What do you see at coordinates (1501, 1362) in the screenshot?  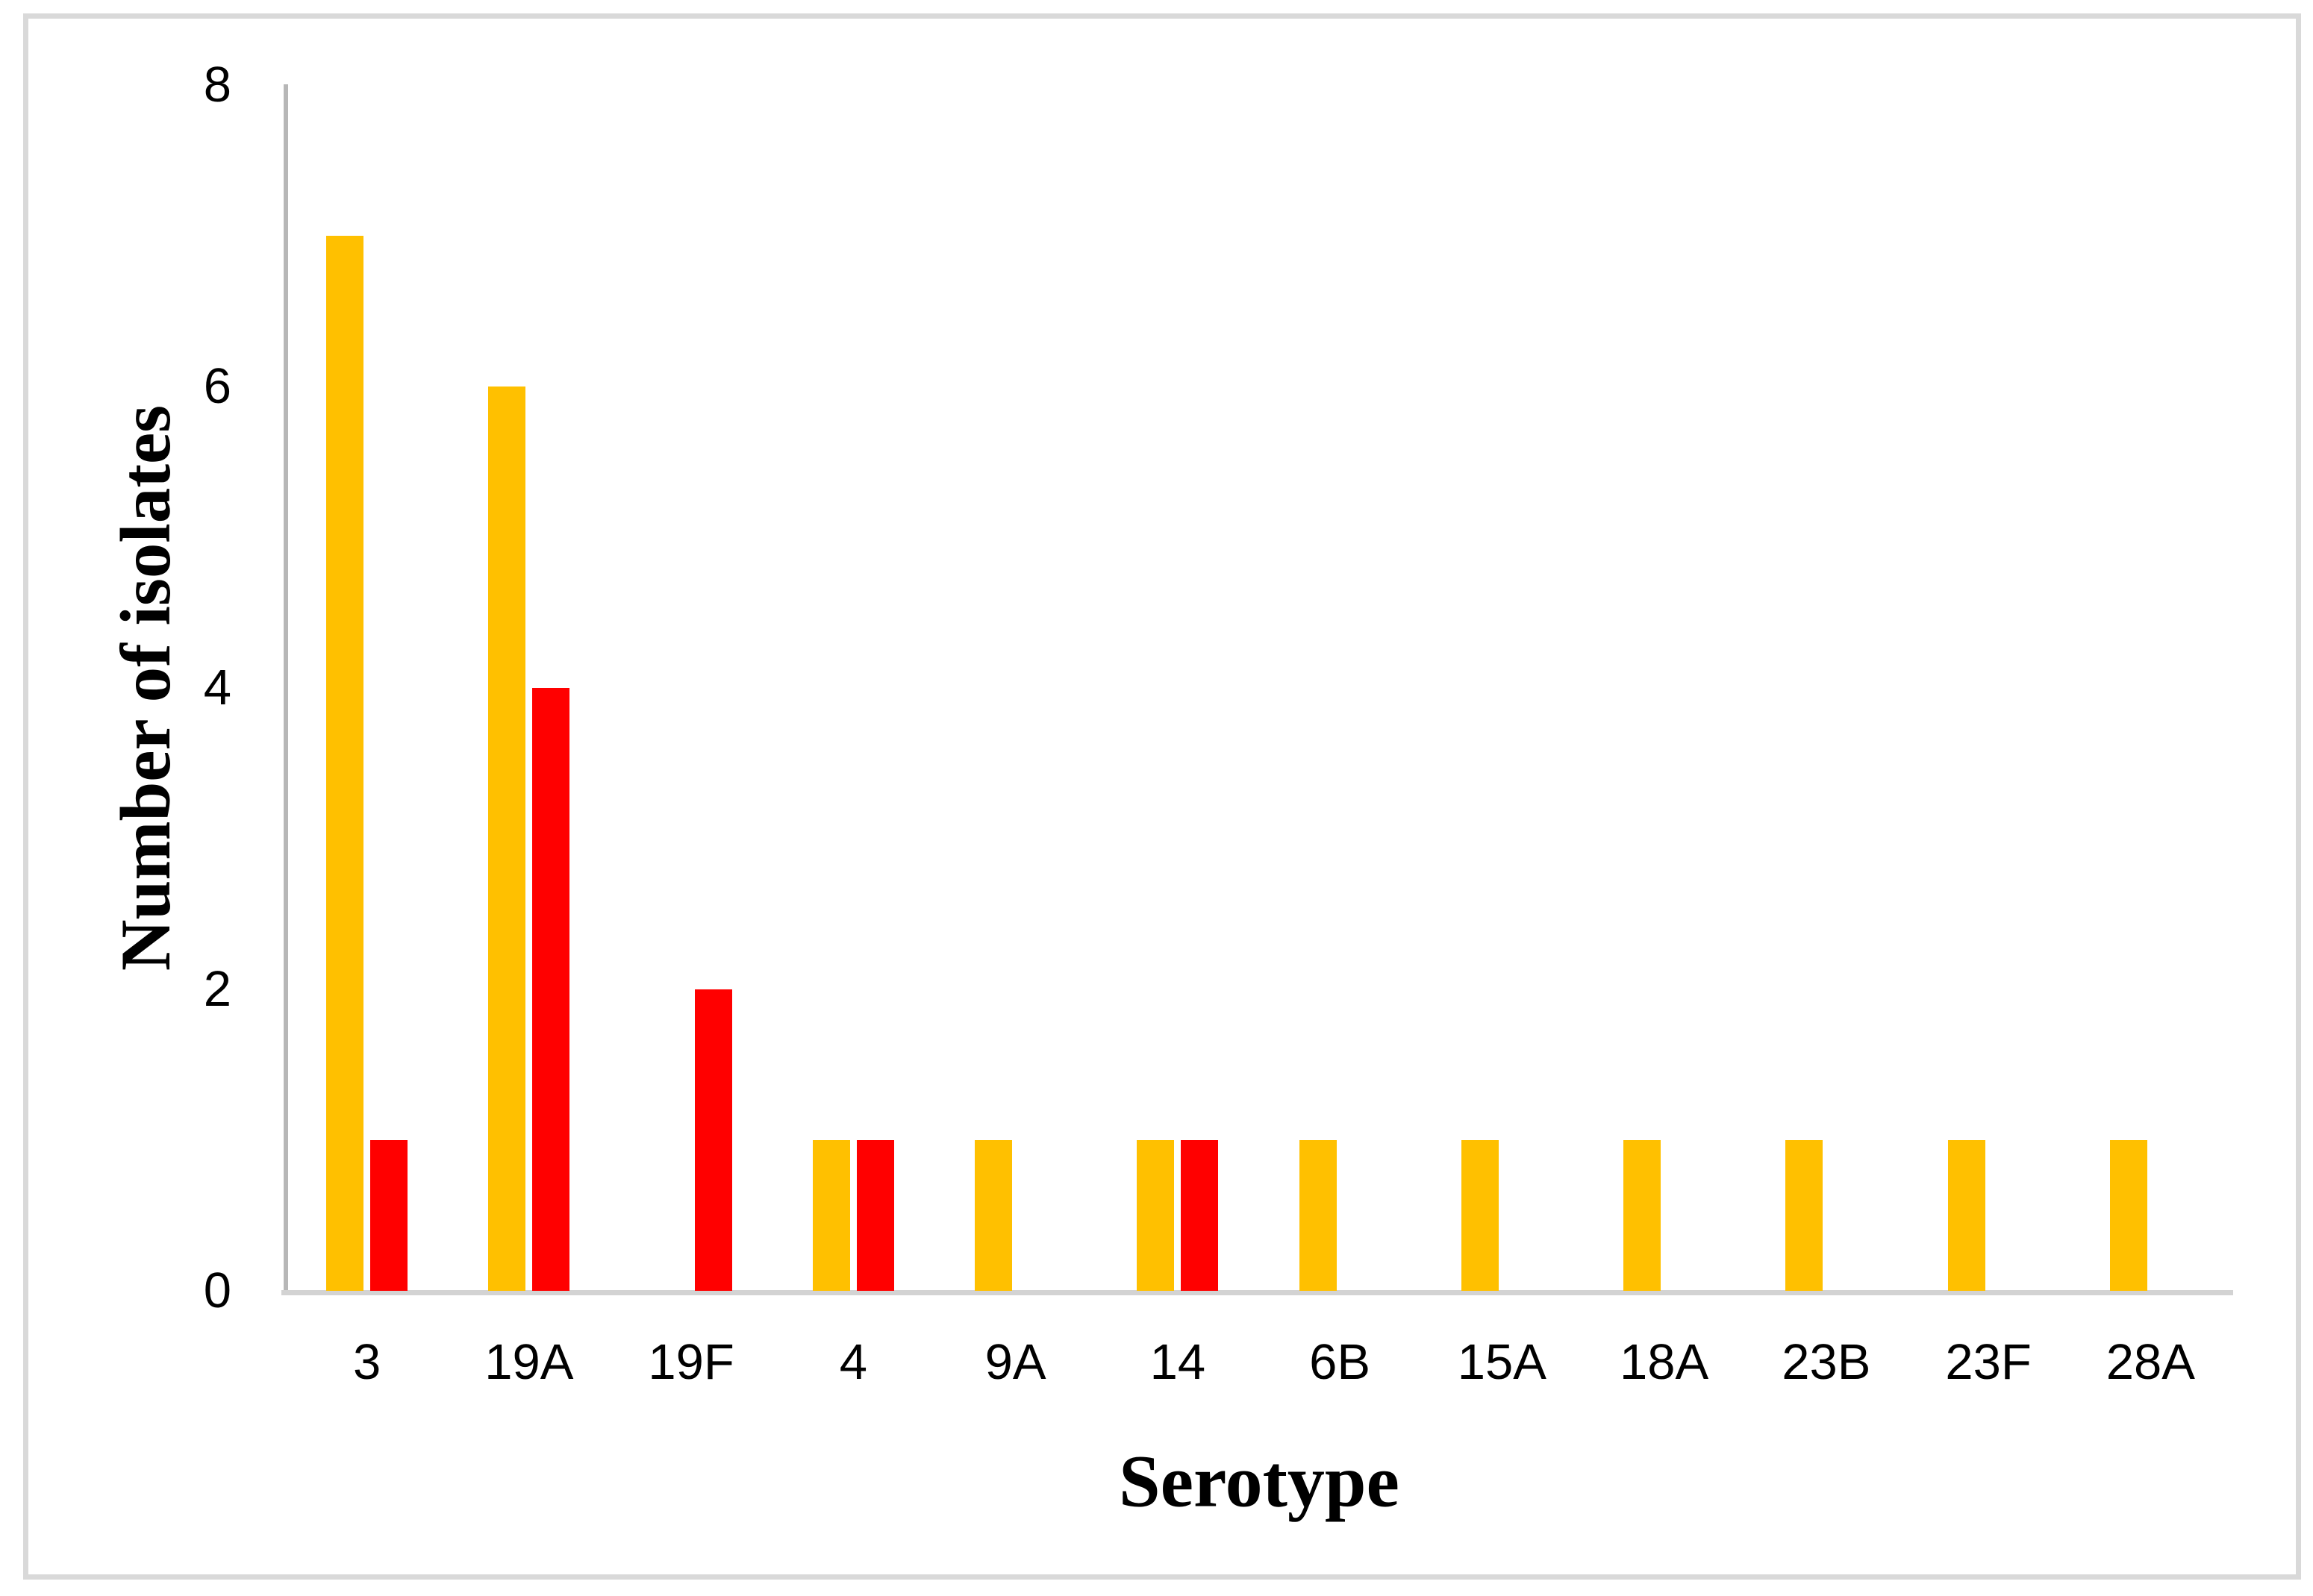 I see `x-tick-label-15A: 15A` at bounding box center [1501, 1362].